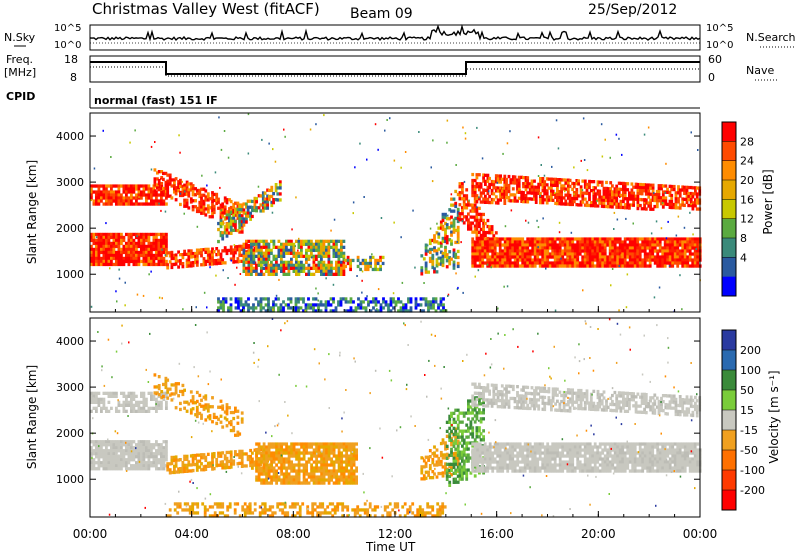 The height and width of the screenshot is (554, 800). Describe the element at coordinates (156, 100) in the screenshot. I see `cpid-value: normal (fast) 151 IF` at that location.